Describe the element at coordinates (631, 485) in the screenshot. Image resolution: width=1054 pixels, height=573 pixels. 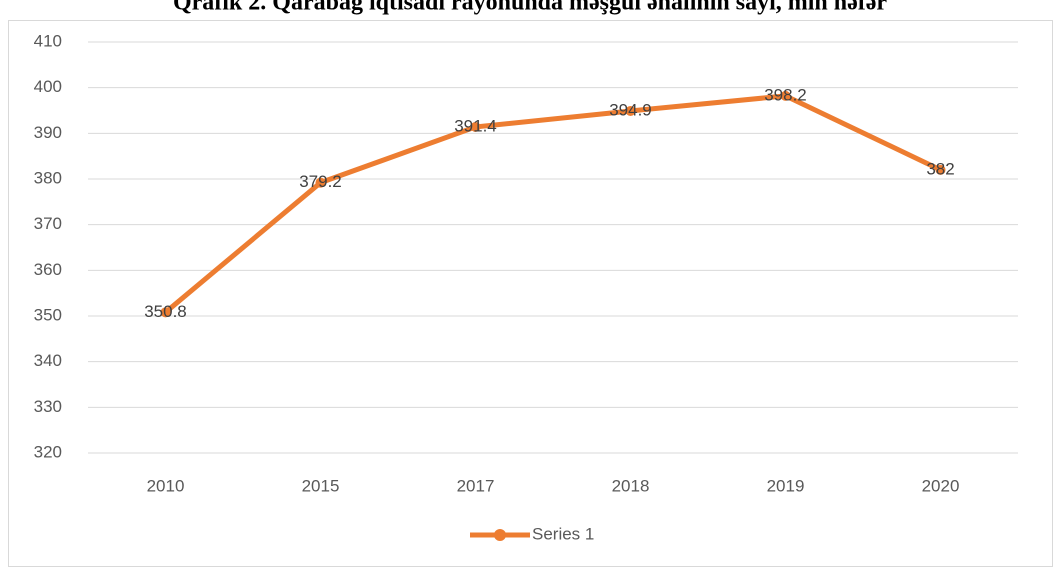
I see `x-tick-label: 2018` at that location.